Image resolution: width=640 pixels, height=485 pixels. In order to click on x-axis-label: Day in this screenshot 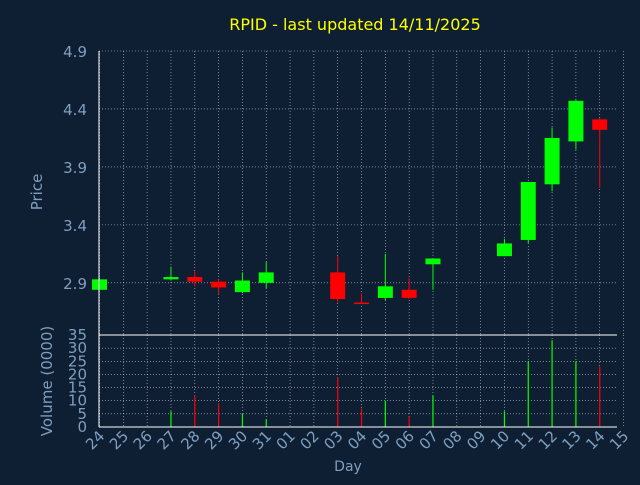, I will do `click(348, 467)`.